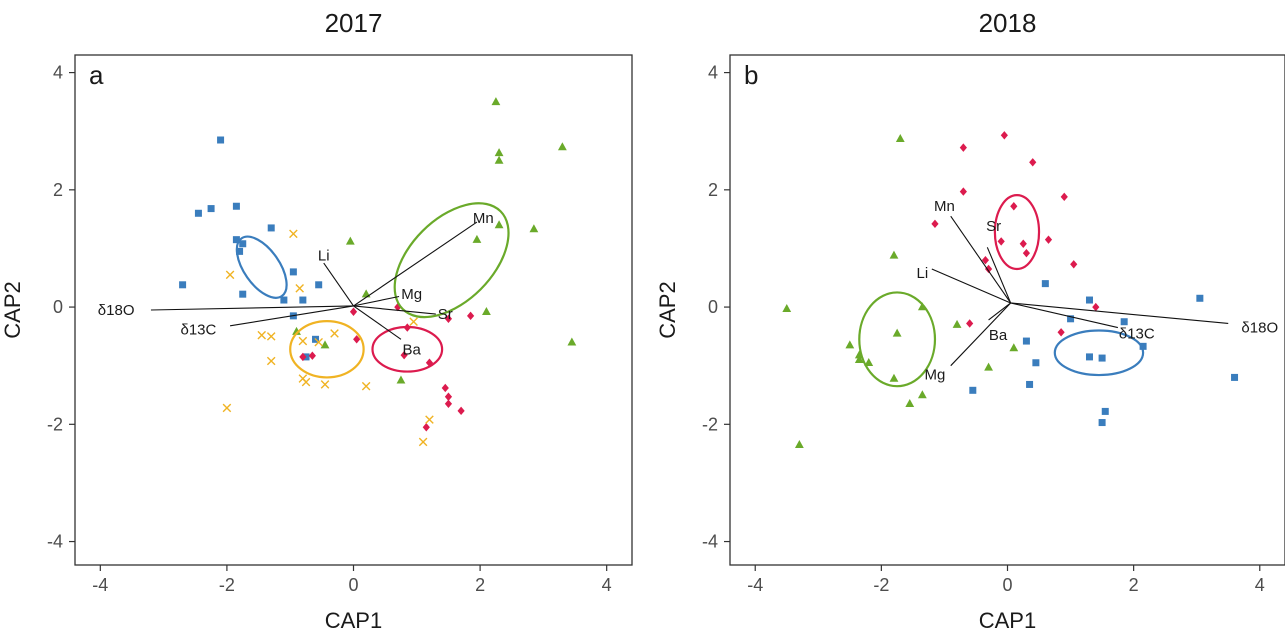 Image resolution: width=1285 pixels, height=633 pixels. I want to click on panel-title: 2017, so click(354, 23).